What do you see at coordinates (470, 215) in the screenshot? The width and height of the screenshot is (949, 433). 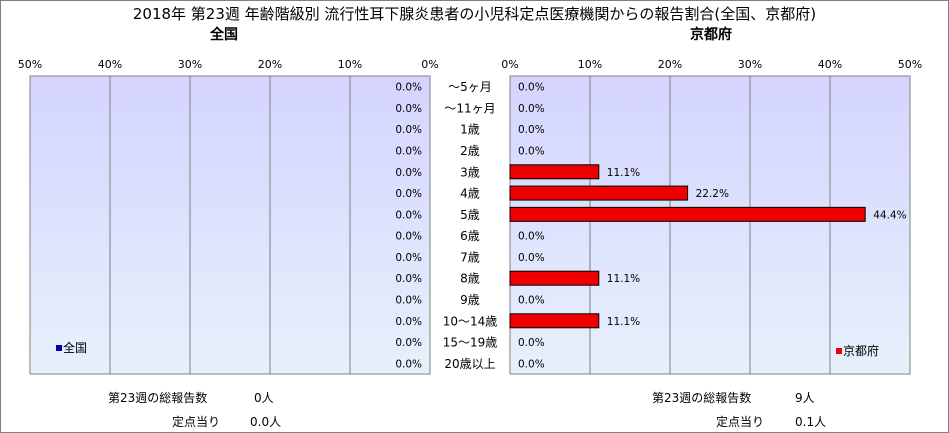 I see `category-label: 5歳` at bounding box center [470, 215].